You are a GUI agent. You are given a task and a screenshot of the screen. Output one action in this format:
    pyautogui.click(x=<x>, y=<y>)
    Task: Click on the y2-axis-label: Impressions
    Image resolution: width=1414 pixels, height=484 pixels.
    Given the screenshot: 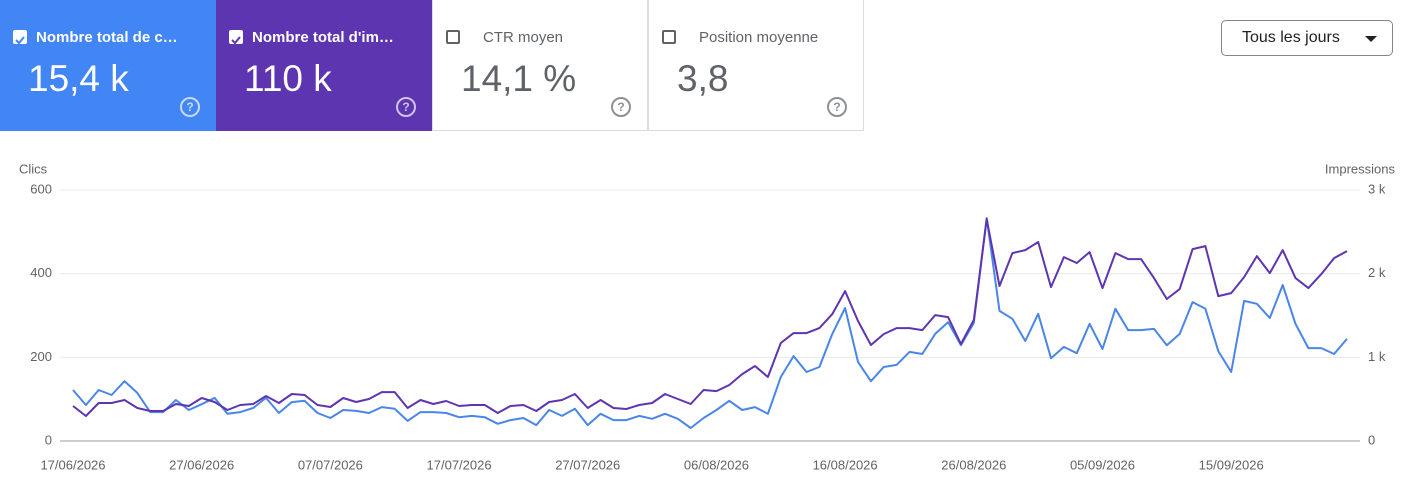 What is the action you would take?
    pyautogui.click(x=1360, y=168)
    